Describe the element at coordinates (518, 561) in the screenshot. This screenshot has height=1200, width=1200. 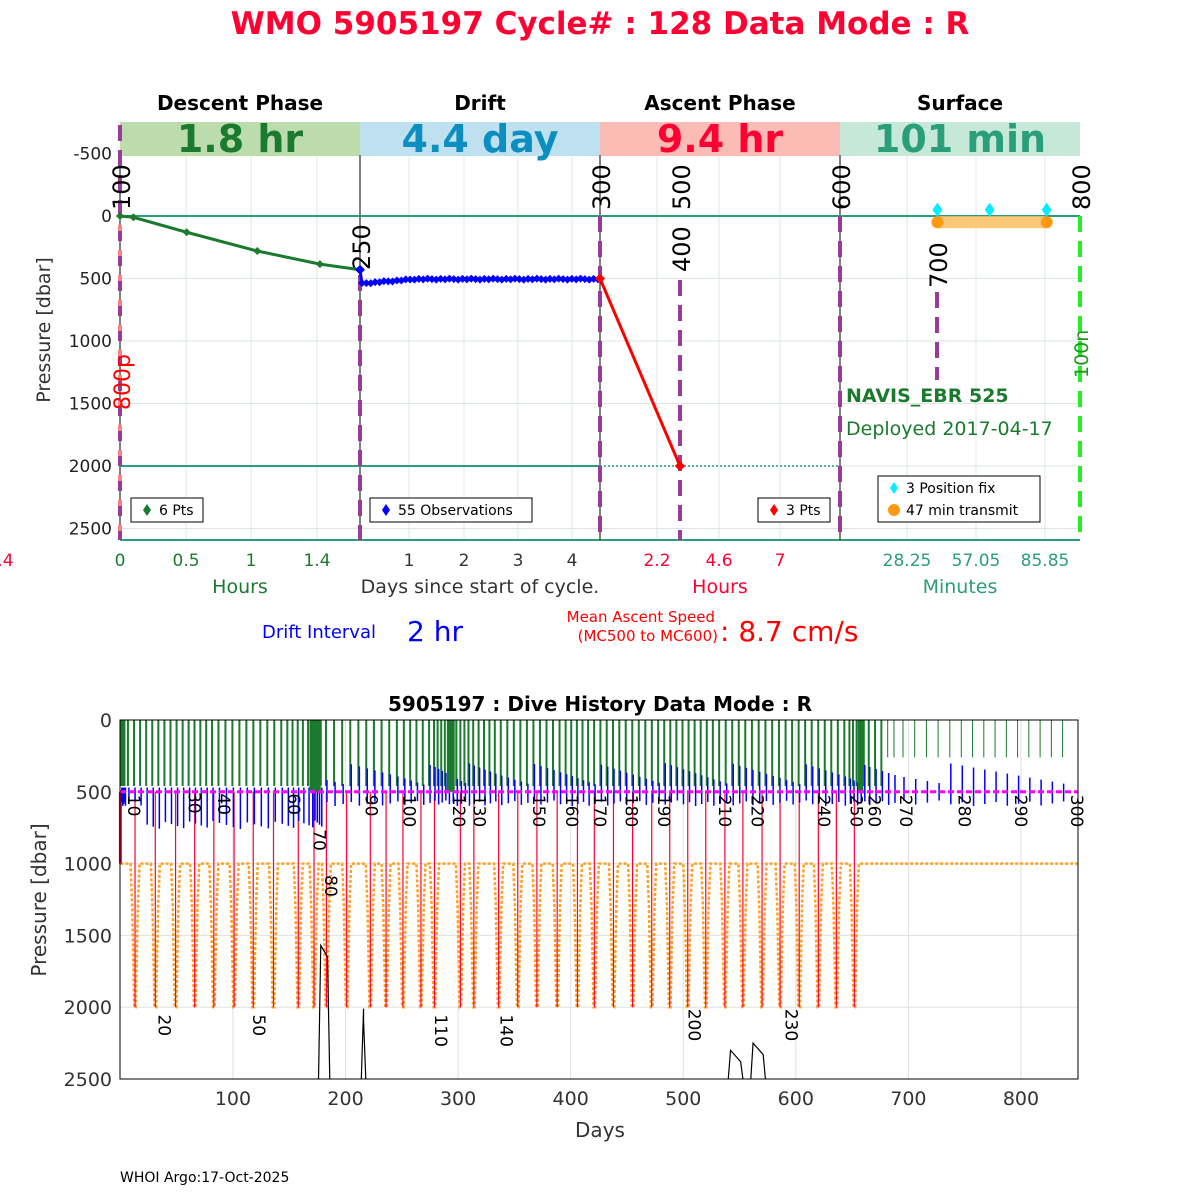
I see `x-tick-label: 3` at that location.